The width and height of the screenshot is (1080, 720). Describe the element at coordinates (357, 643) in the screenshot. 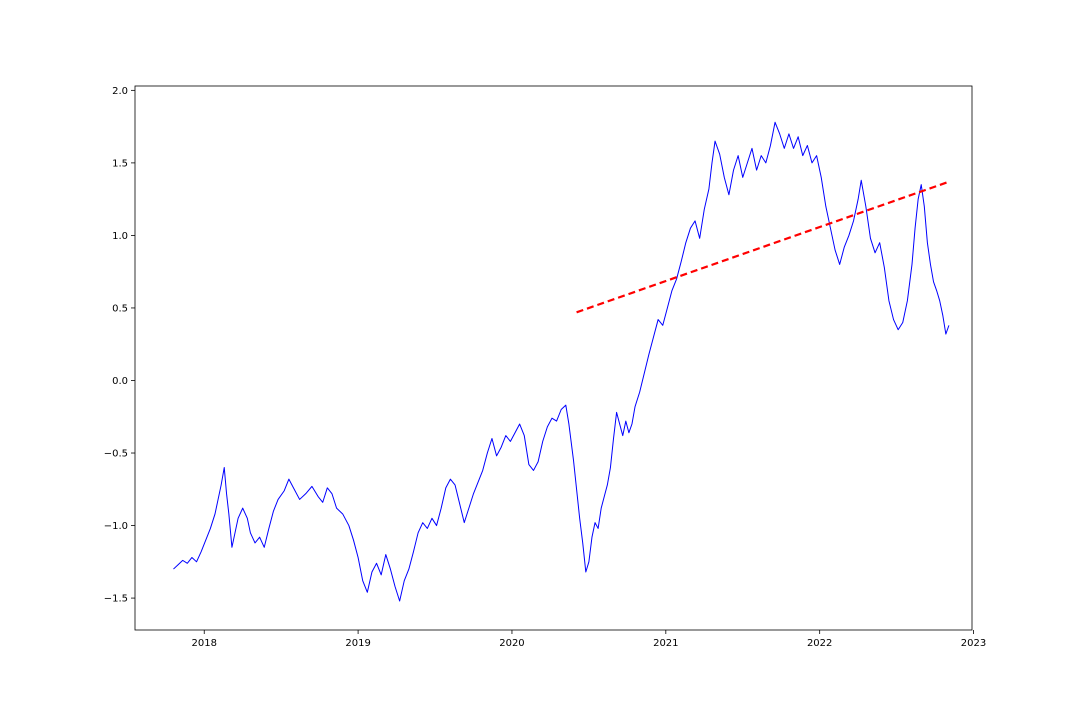

I see `x-tick-label: 2019` at that location.